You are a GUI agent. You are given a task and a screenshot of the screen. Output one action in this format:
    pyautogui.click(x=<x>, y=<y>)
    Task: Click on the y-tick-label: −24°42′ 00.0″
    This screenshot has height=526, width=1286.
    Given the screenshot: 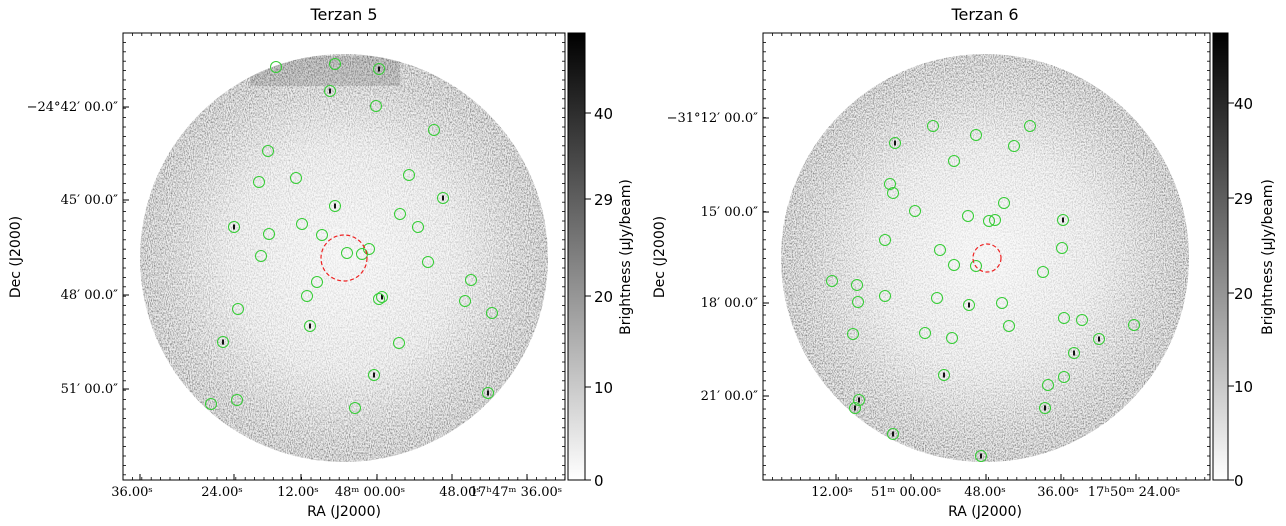 What is the action you would take?
    pyautogui.click(x=73, y=107)
    